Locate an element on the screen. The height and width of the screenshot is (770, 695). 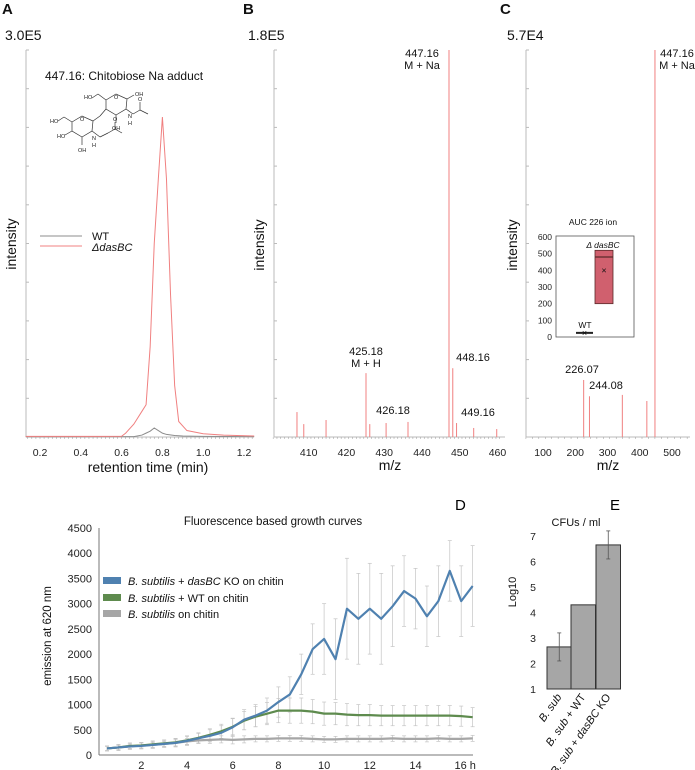
panel-d-y-tick-label: 1500 is located at coordinates (80, 680).